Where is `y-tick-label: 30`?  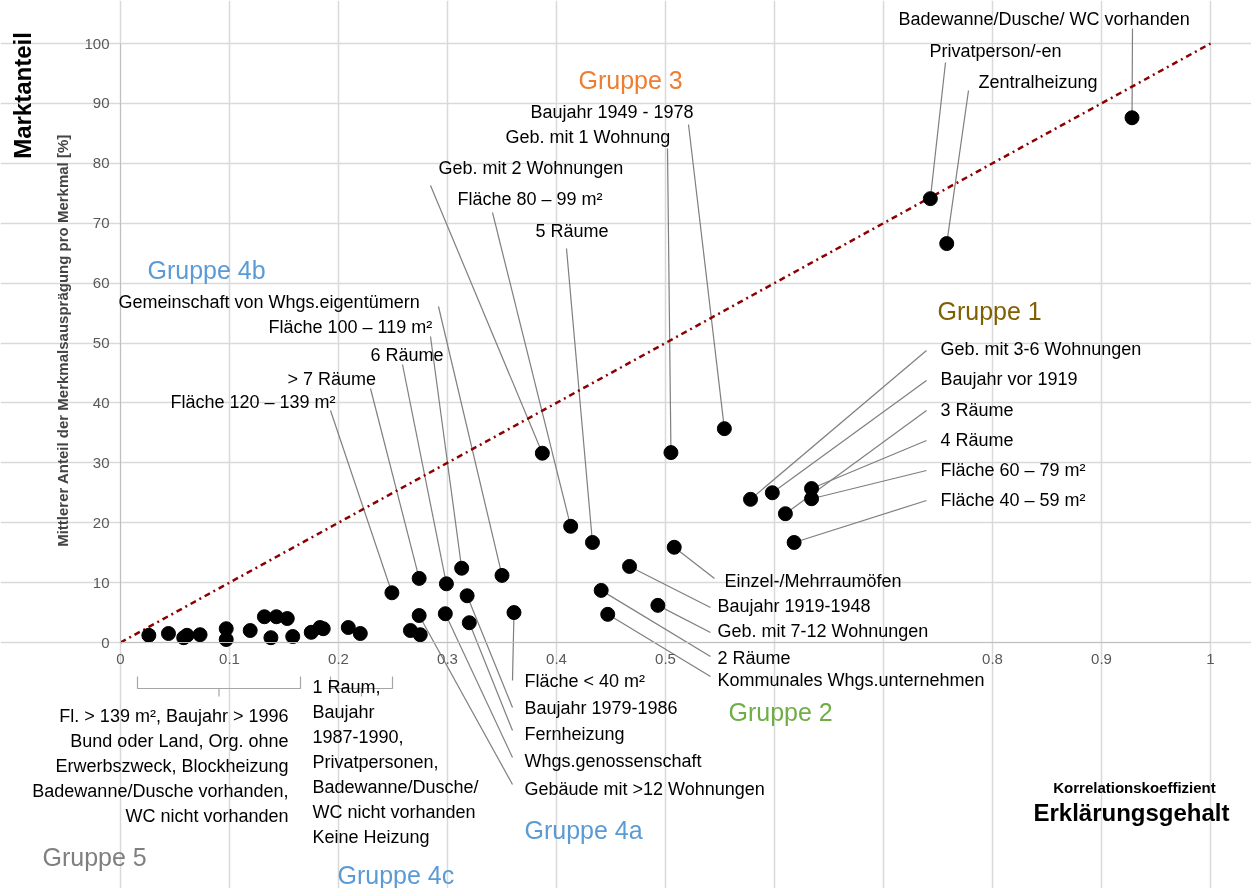 y-tick-label: 30 is located at coordinates (101, 462).